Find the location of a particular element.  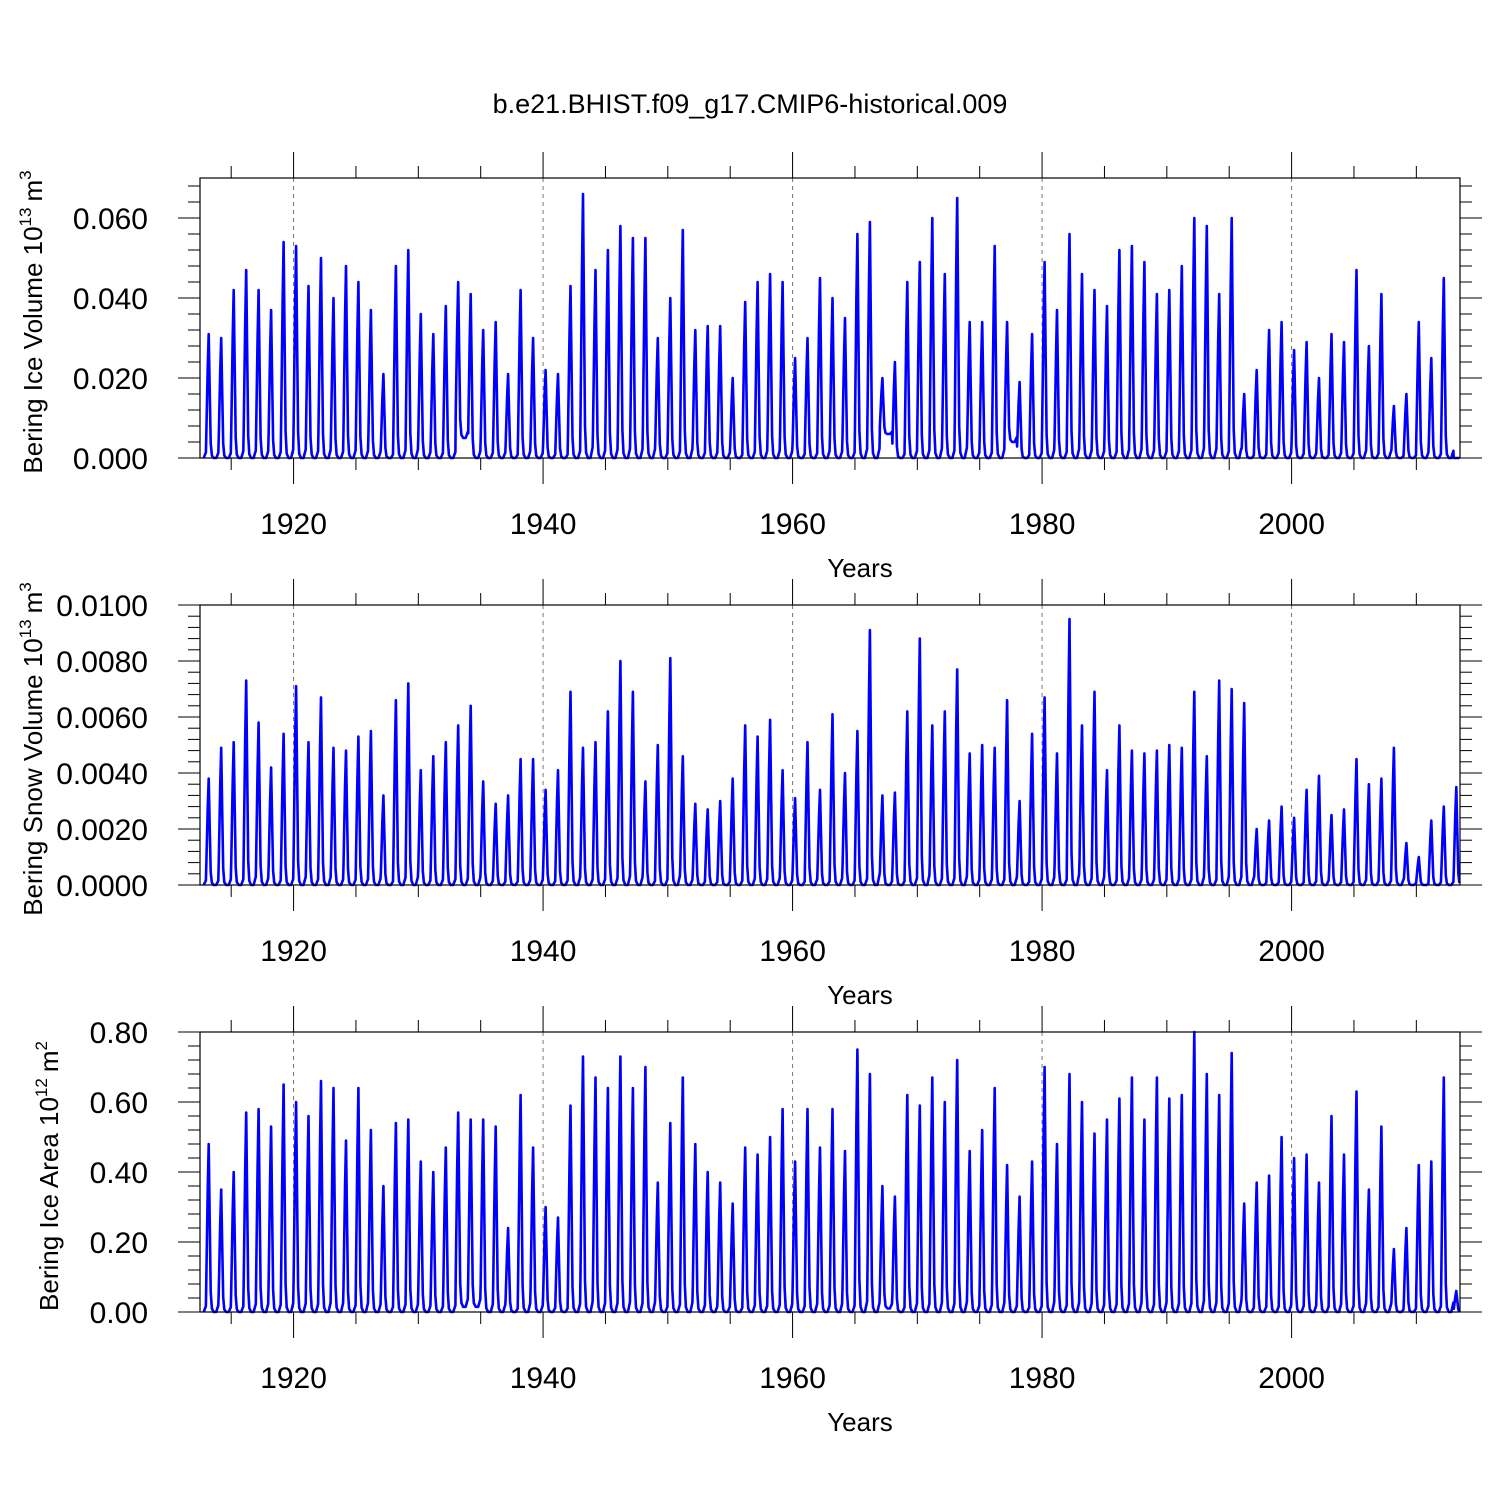

y-tick-label: 0.0000 is located at coordinates (102, 886).